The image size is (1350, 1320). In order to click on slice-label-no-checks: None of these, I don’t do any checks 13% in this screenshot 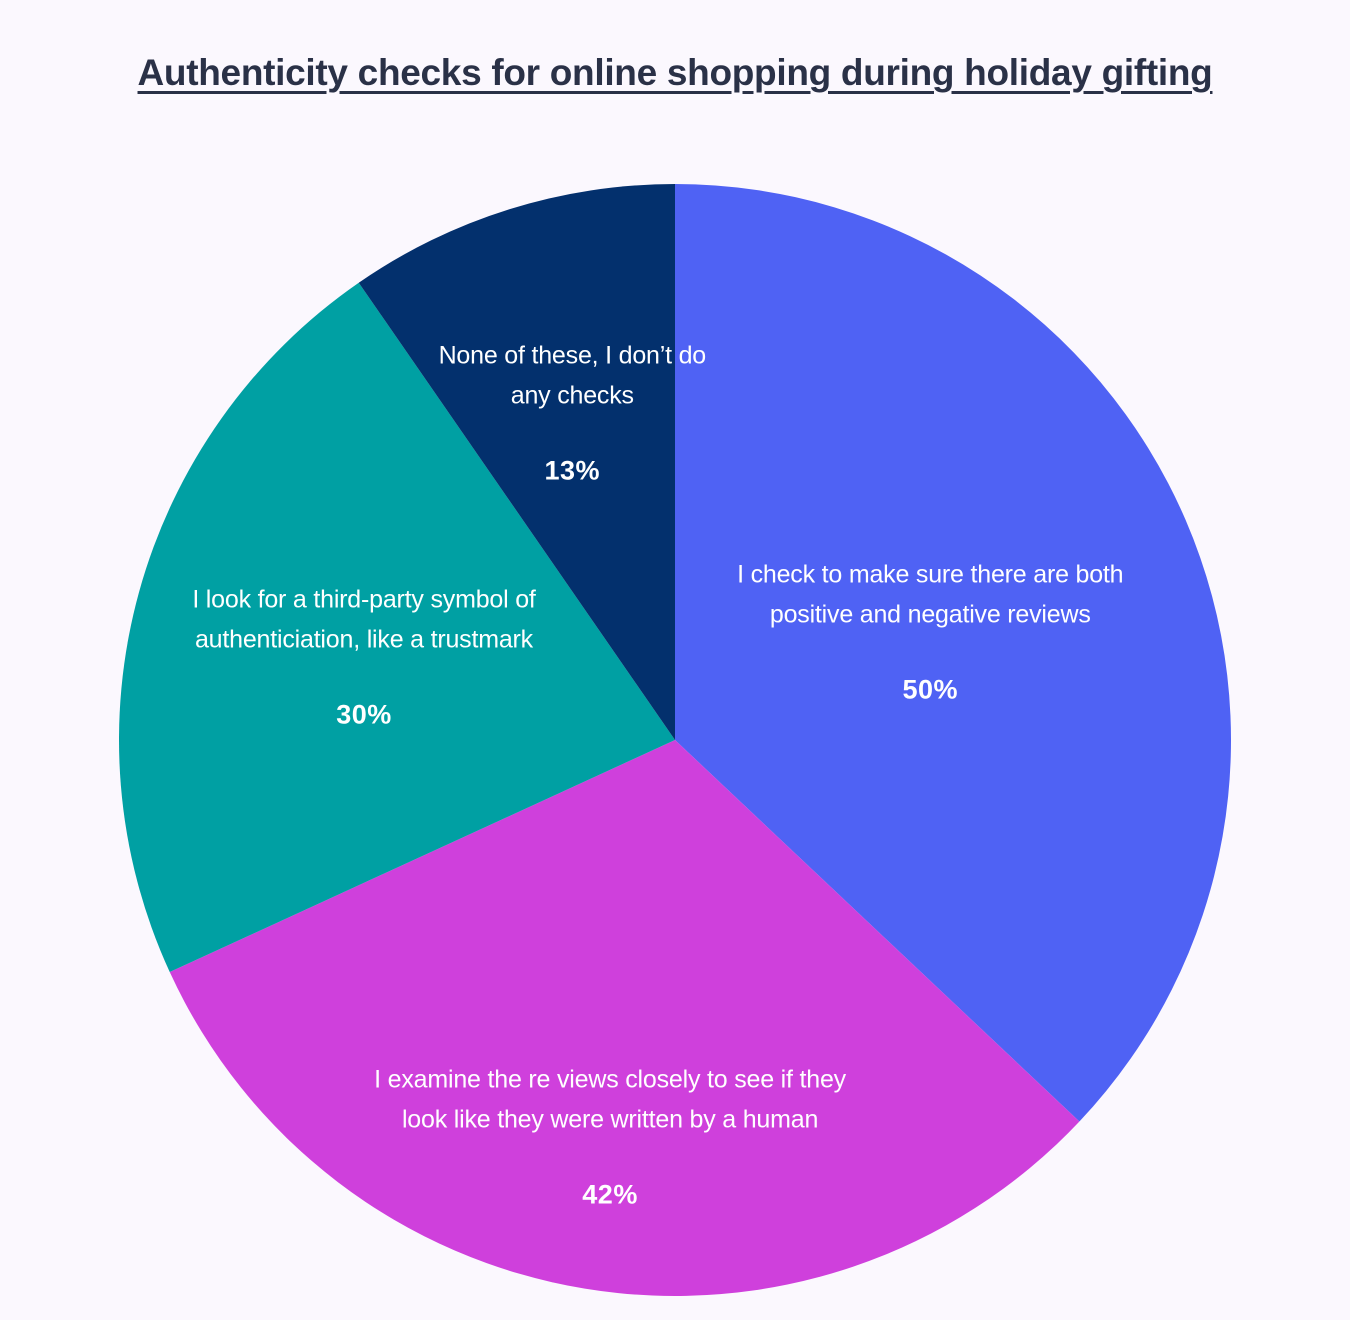, I will do `click(572, 410)`.